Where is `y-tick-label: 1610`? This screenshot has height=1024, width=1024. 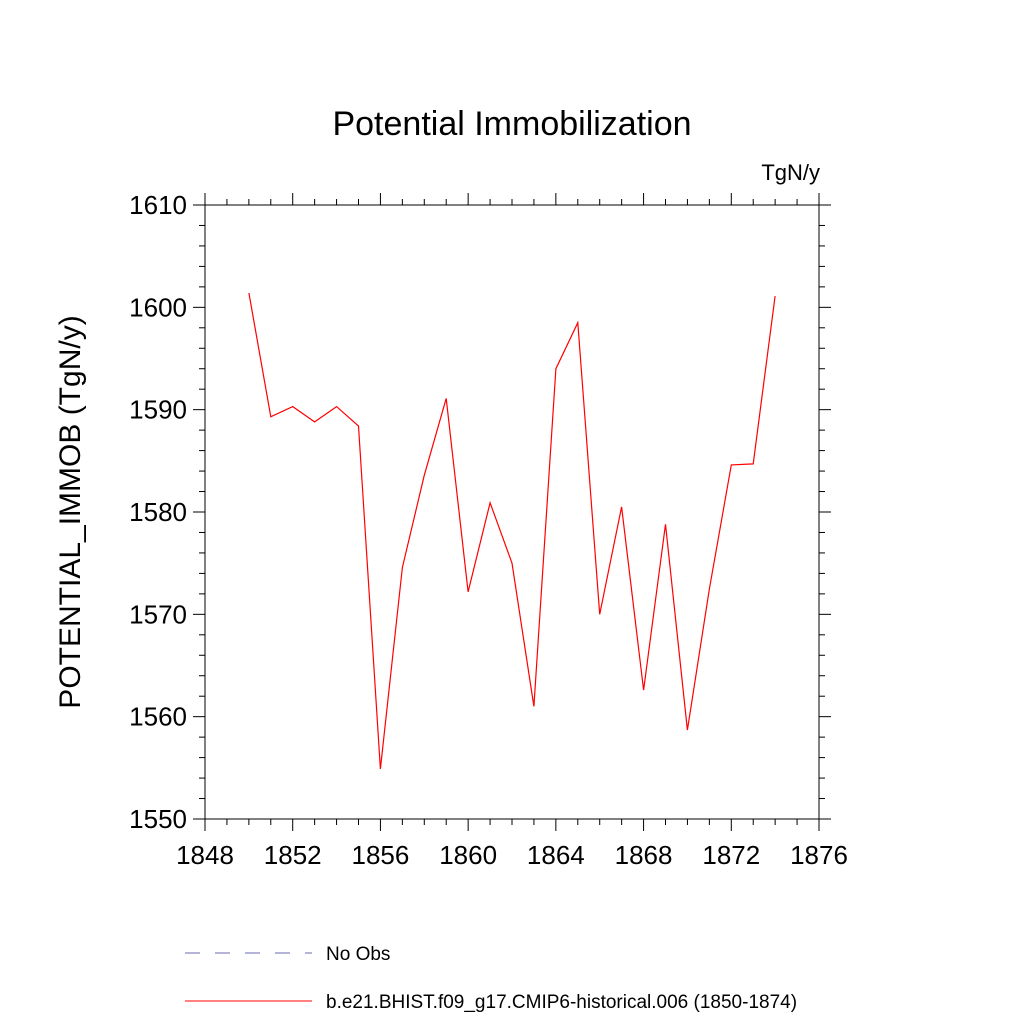
y-tick-label: 1610 is located at coordinates (158, 205).